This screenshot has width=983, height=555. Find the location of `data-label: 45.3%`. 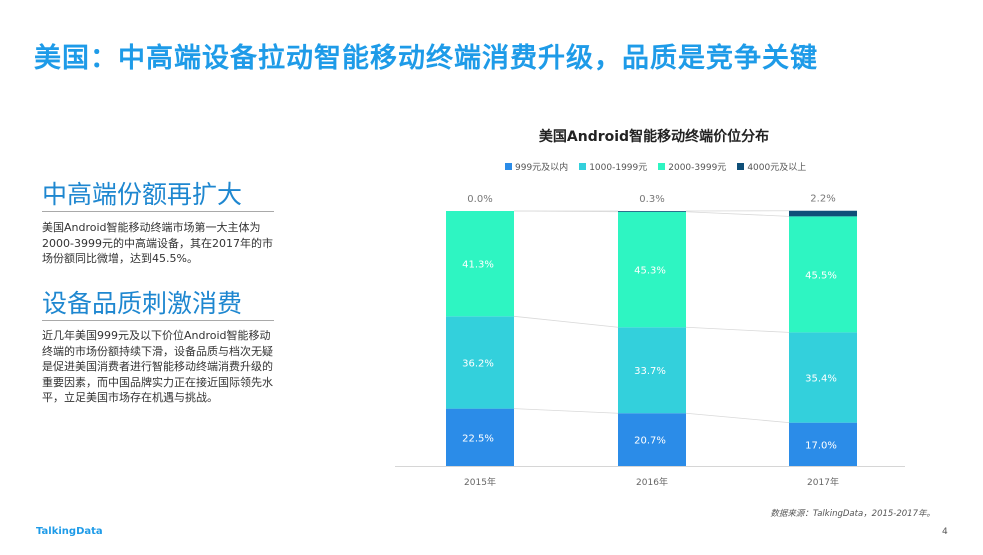

data-label: 45.3% is located at coordinates (650, 271).